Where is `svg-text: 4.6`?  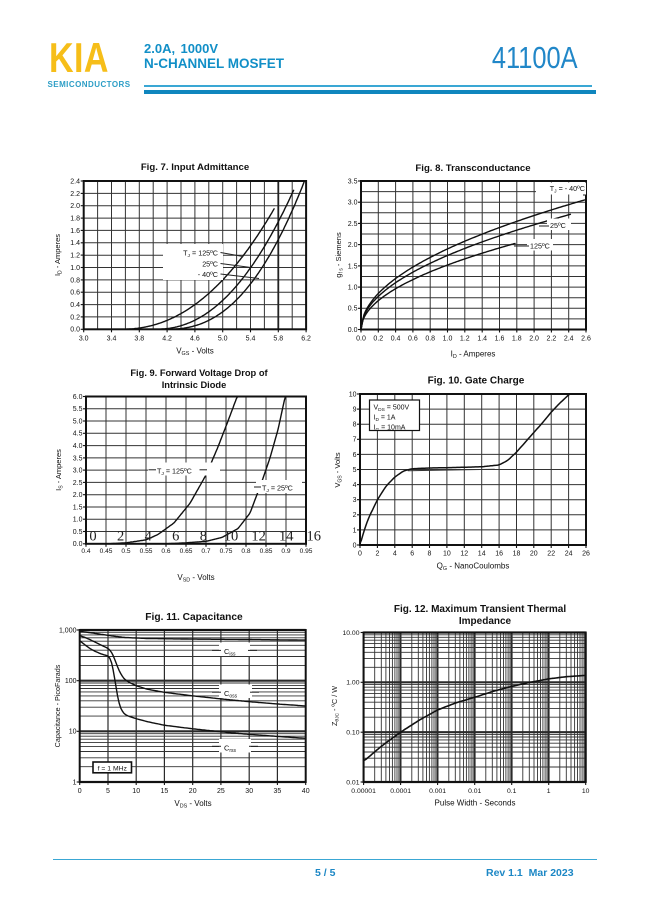 svg-text: 4.6 is located at coordinates (195, 339).